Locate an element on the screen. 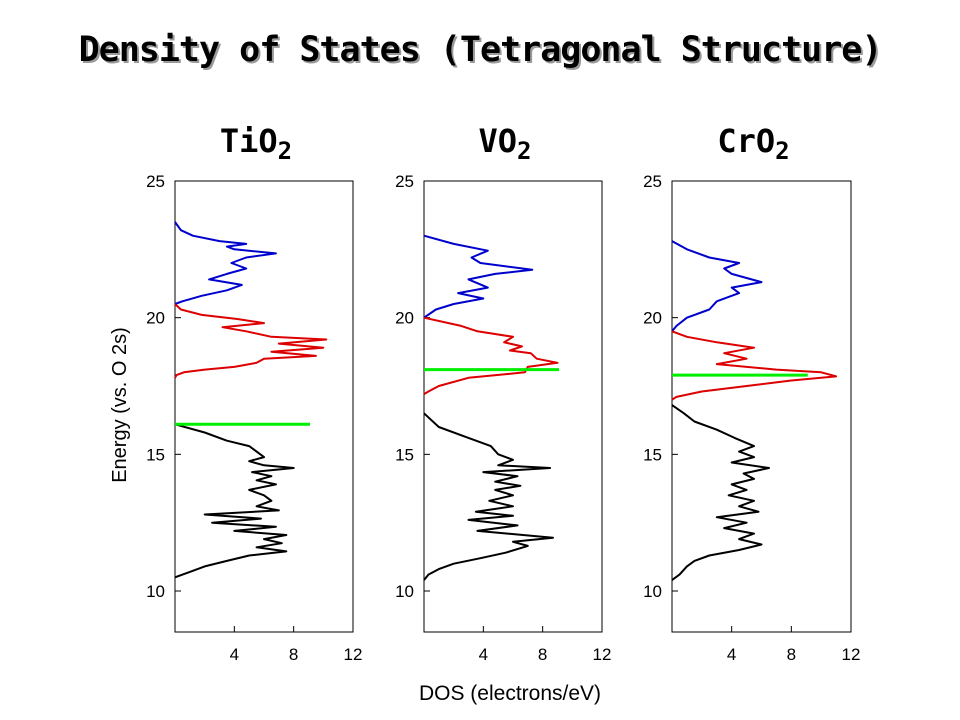  panel-title: VO2 is located at coordinates (505, 143).